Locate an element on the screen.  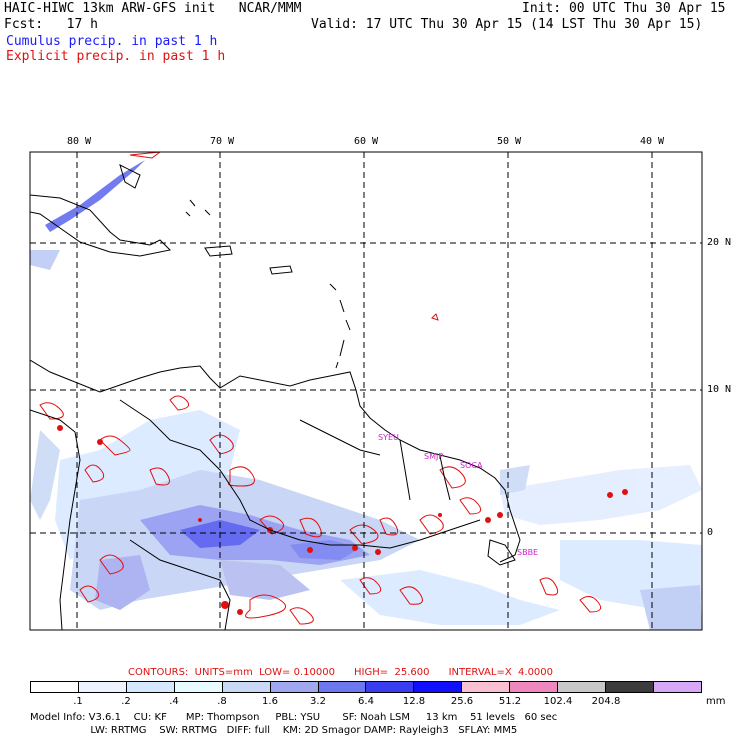
lat-label-0: 0 is located at coordinates (710, 532).